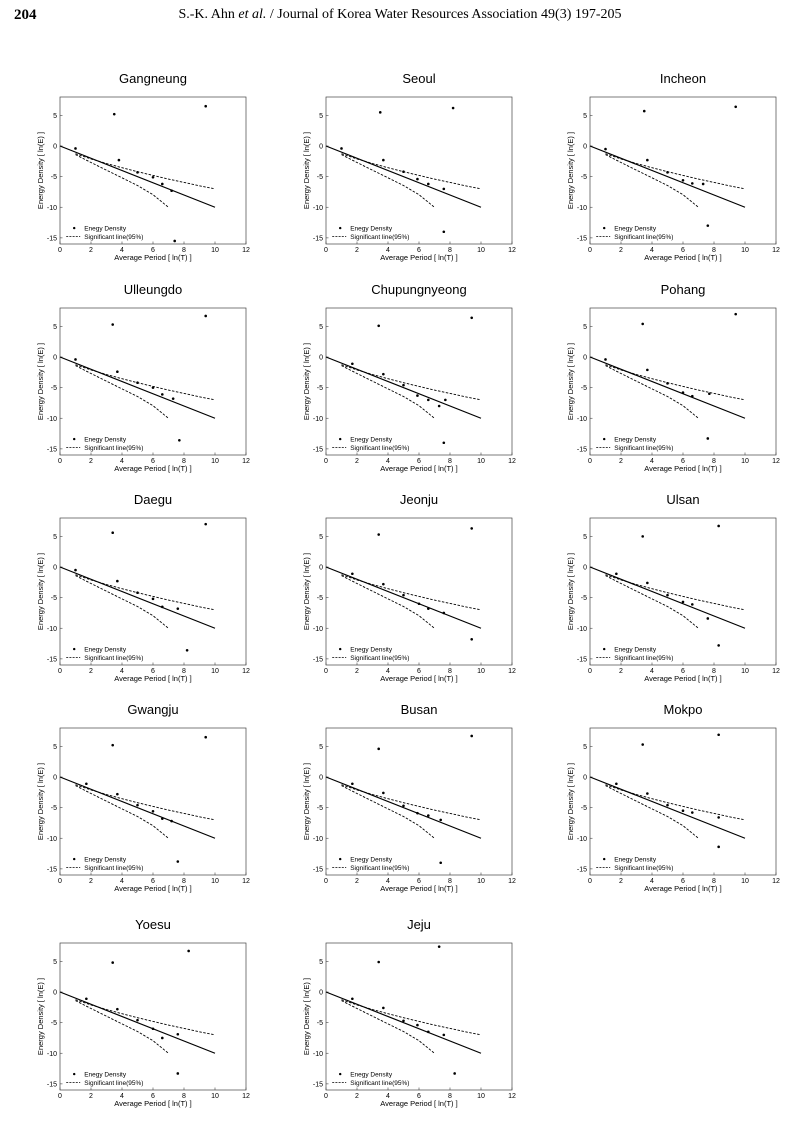 This screenshot has height=1128, width=800. What do you see at coordinates (55, 568) in the screenshot?
I see `y-tick-label: 0` at bounding box center [55, 568].